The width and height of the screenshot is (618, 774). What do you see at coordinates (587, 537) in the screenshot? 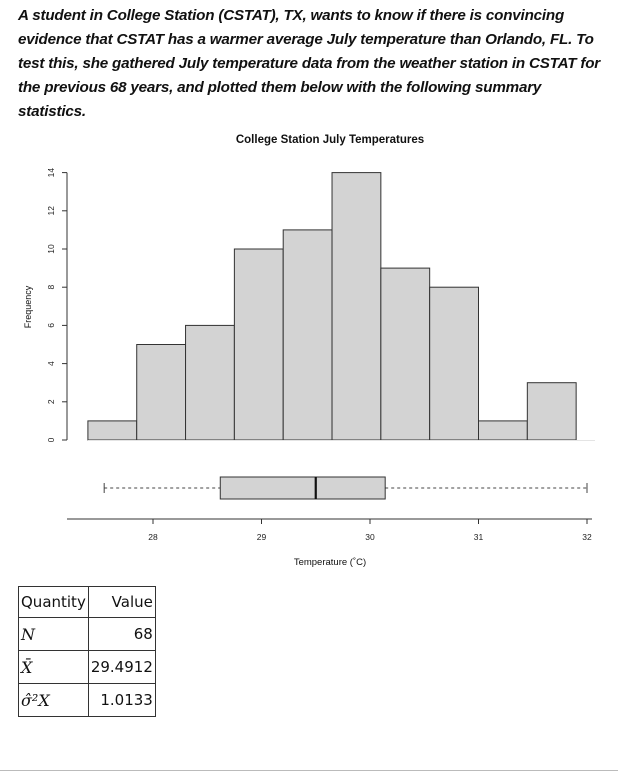
I see `x-tick-label: 32` at bounding box center [587, 537].